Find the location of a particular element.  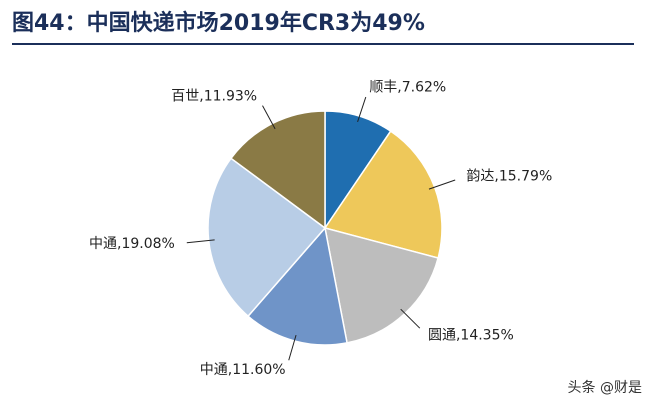

watermark: 头条 @财是 is located at coordinates (605, 387).